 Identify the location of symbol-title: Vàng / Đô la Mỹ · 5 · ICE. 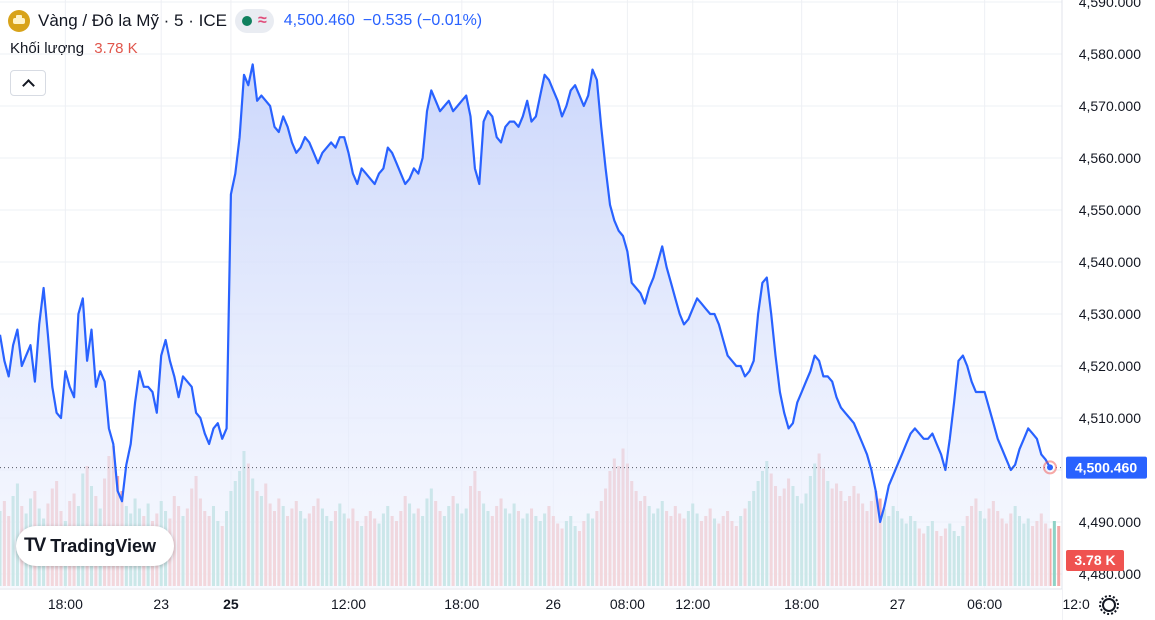
(132, 20).